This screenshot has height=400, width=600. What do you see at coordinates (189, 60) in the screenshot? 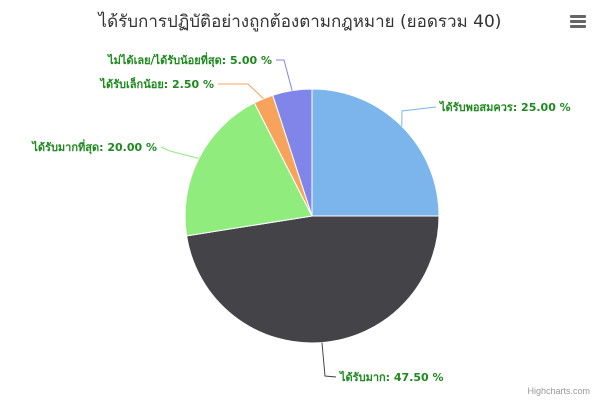
I see `slice-label: ไม่ได้เลย/ได้รับน้อยที่สุด: 5.00 %` at bounding box center [189, 60].